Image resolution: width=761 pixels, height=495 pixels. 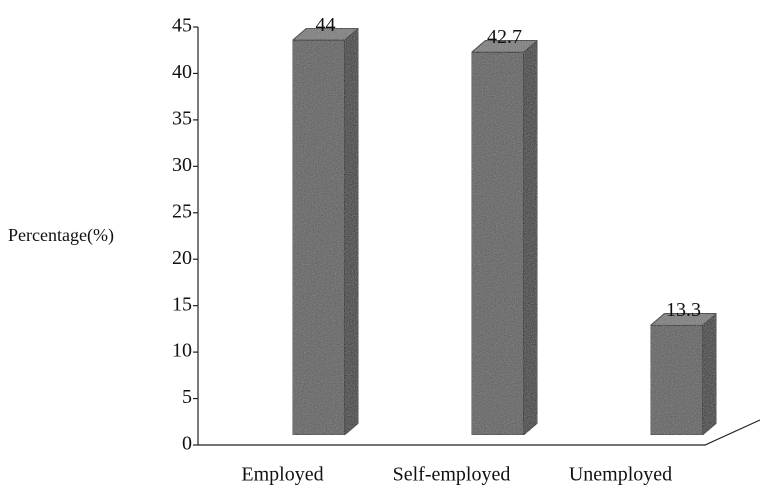 I want to click on x-tick-label: Unemployed, so click(x=620, y=475).